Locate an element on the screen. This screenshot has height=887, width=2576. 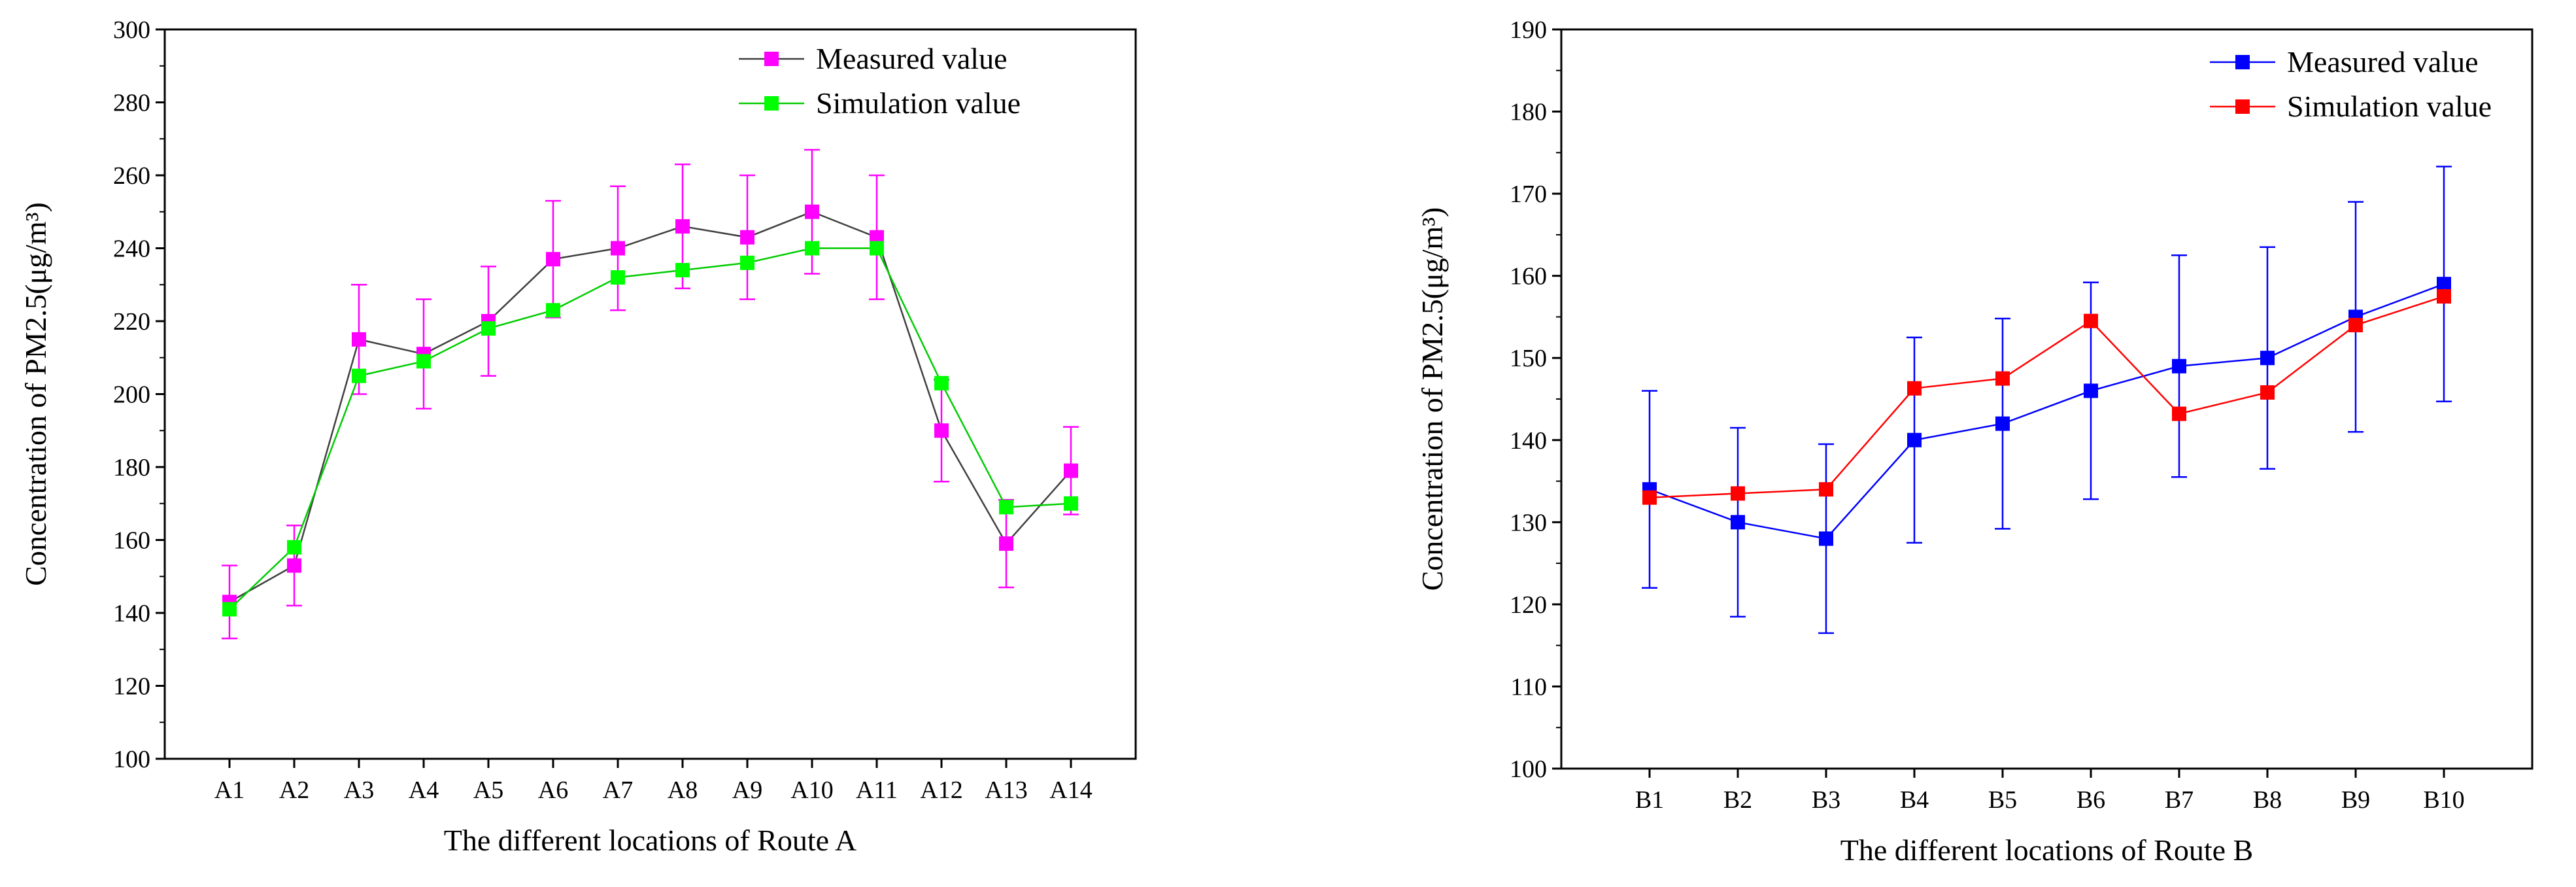
x-tick-label: A1 is located at coordinates (229, 790).